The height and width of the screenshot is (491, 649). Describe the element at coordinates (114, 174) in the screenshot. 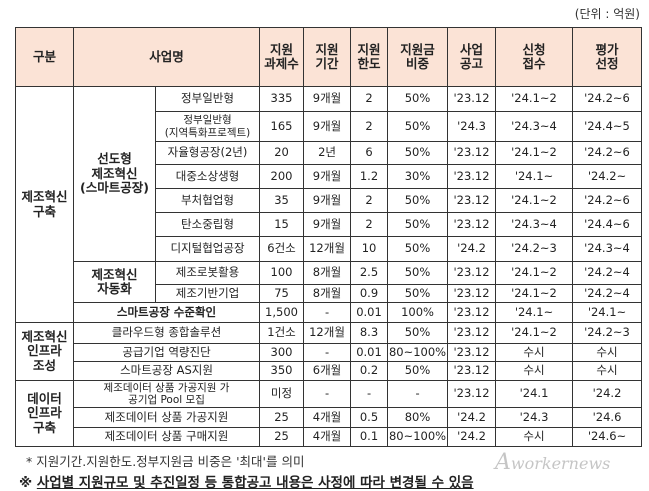

I see `subgroup-smart-factory: 선도형 제조혁신 (스마트공장)` at that location.